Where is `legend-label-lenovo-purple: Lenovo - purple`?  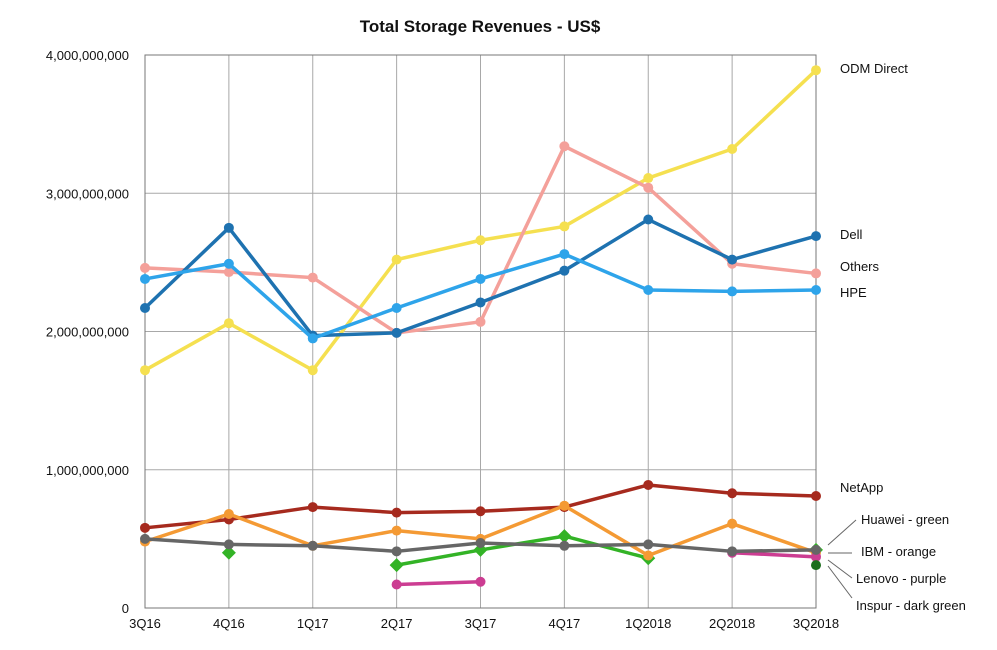 legend-label-lenovo-purple: Lenovo - purple is located at coordinates (901, 578).